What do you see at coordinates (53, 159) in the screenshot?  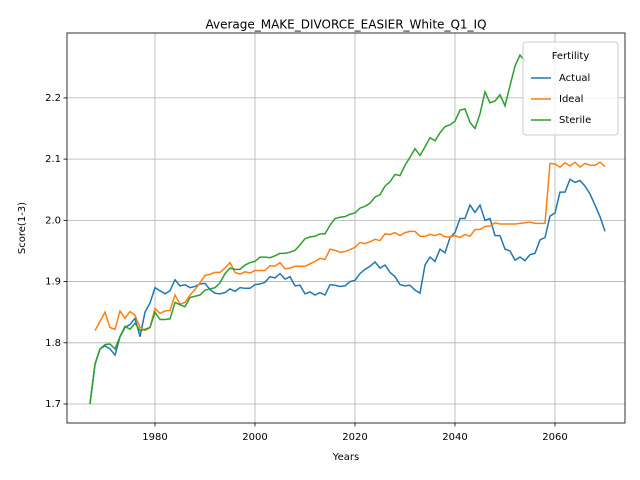 I see `y-tick-label: 2.1` at bounding box center [53, 159].